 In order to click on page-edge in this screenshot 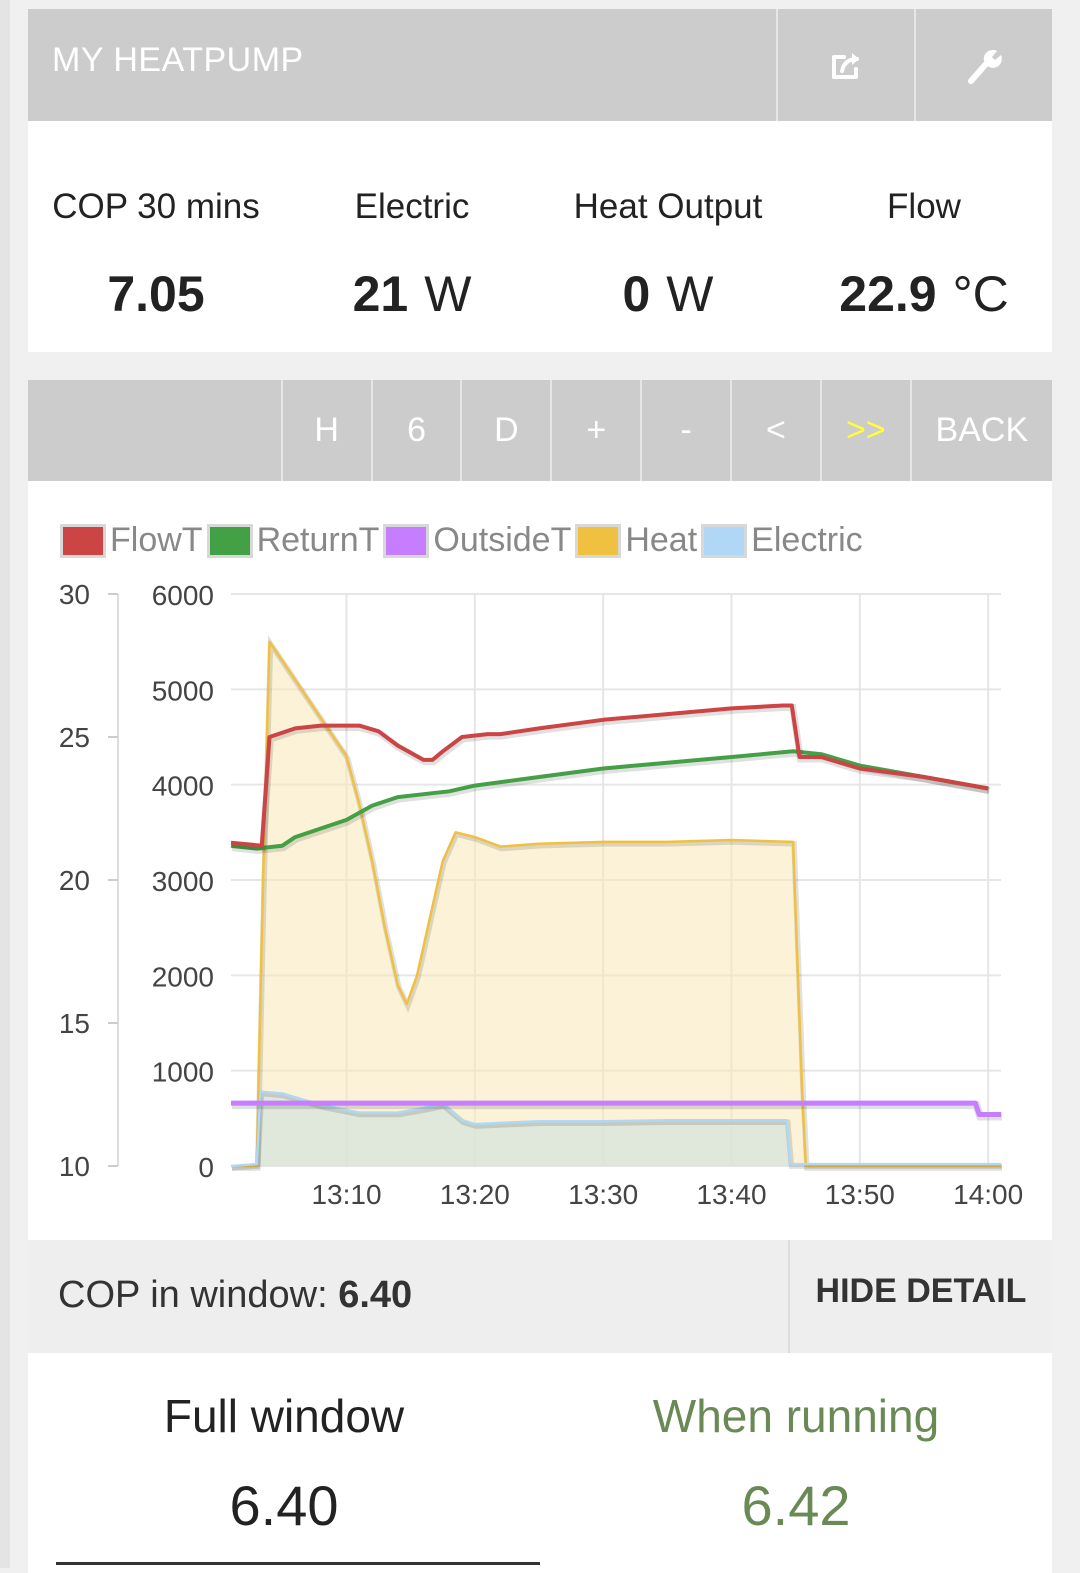, I will do `click(5, 784)`.